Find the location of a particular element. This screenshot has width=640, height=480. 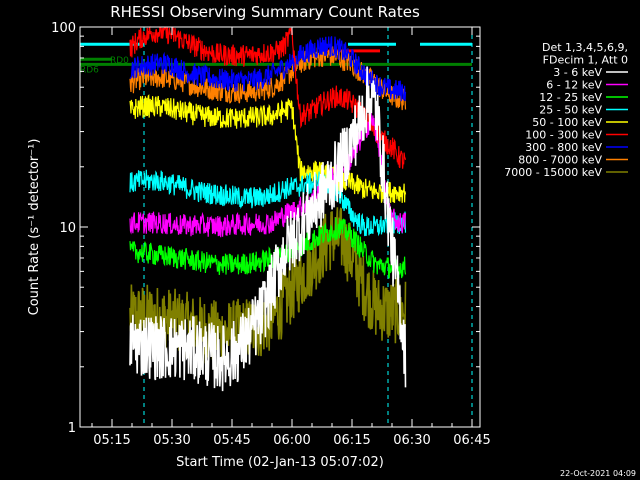

legend-label-1: 6 - 12 keV is located at coordinates (574, 85).